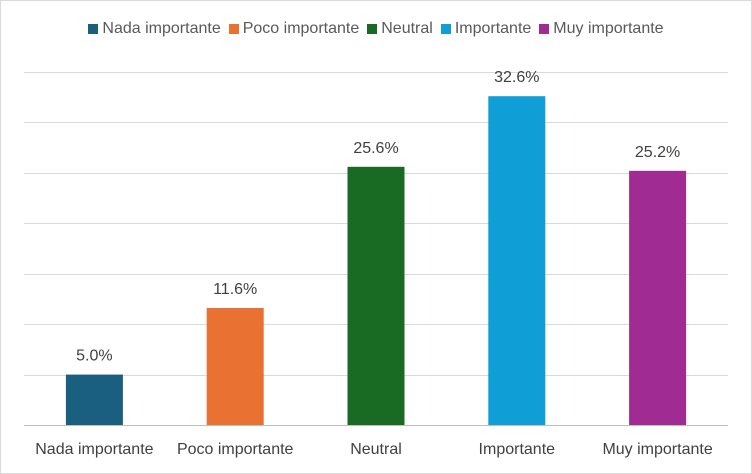 The width and height of the screenshot is (752, 474). What do you see at coordinates (658, 297) in the screenshot?
I see `bar-muy-importante` at bounding box center [658, 297].